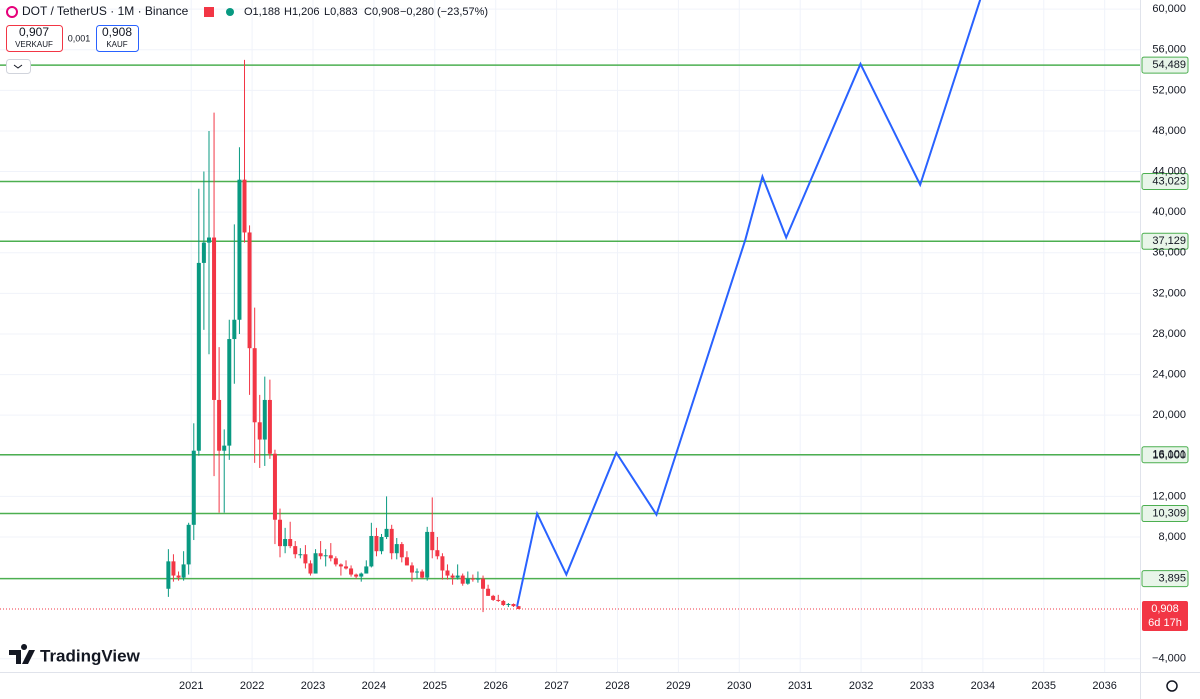  What do you see at coordinates (1104, 686) in the screenshot?
I see `x-tick-label: 2036` at bounding box center [1104, 686].